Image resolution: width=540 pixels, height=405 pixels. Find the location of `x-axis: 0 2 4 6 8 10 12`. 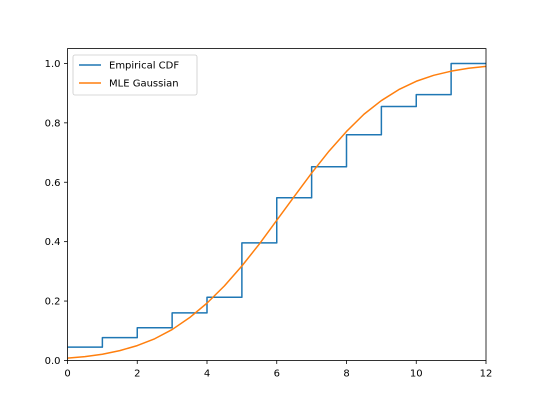

x-axis: 0 2 4 6 8 10 12 is located at coordinates (278, 369).